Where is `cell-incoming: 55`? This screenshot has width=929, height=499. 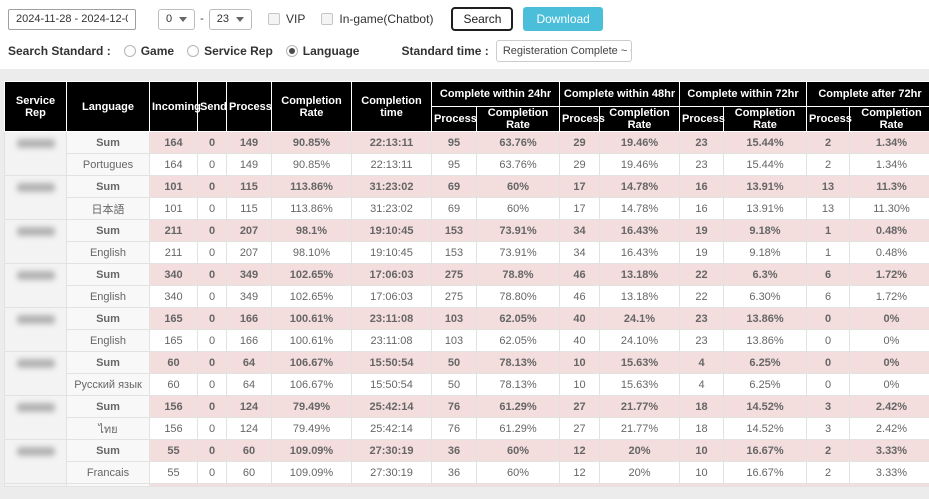
cell-incoming: 55 is located at coordinates (173, 472).